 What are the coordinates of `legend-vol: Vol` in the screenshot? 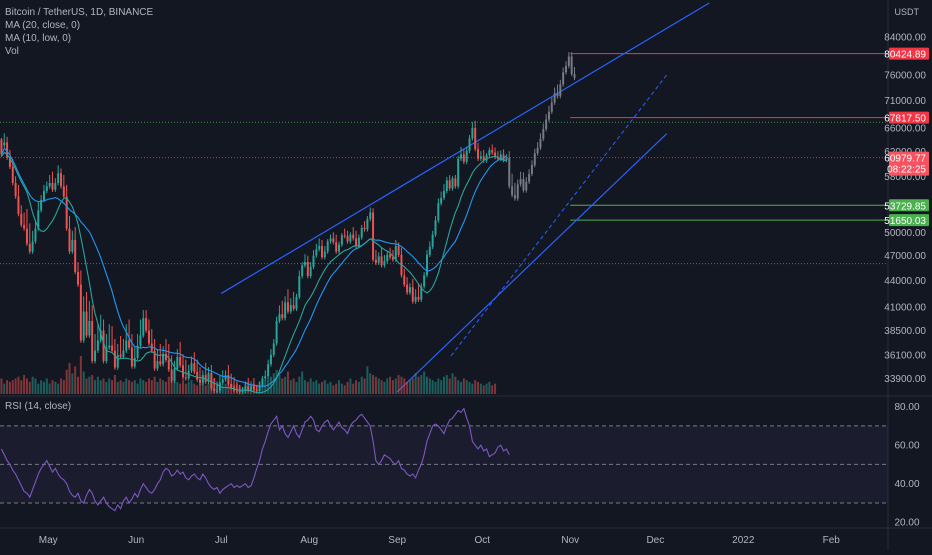 It's located at (12, 51).